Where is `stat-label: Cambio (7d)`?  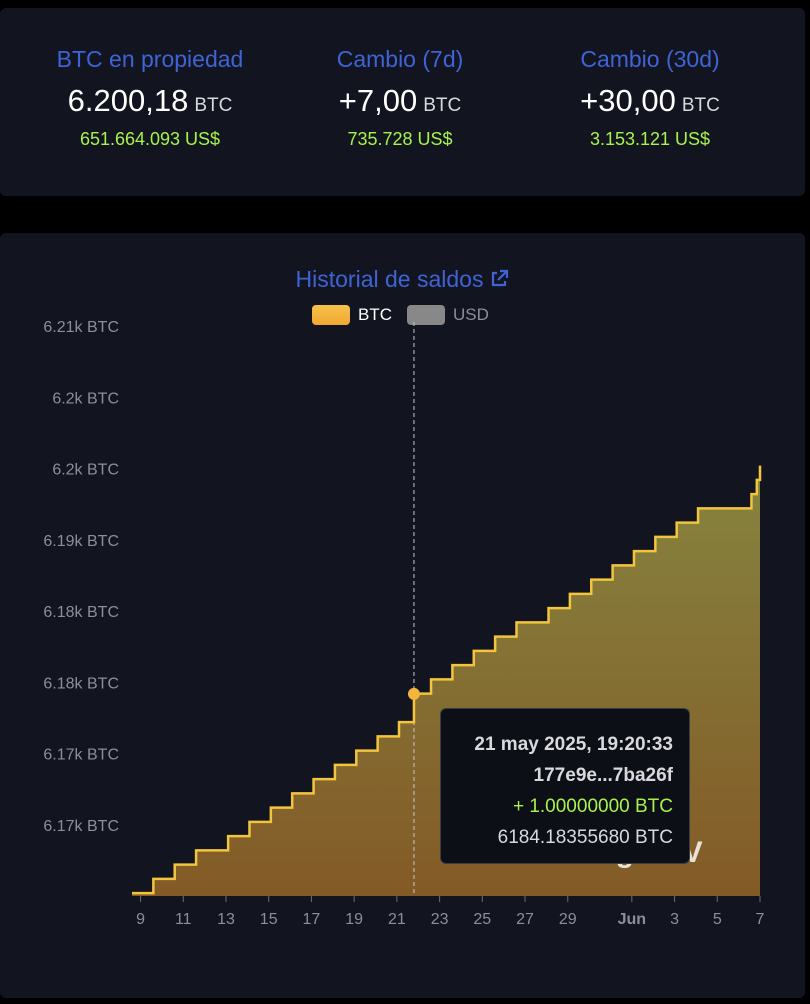
stat-label: Cambio (7d) is located at coordinates (400, 59).